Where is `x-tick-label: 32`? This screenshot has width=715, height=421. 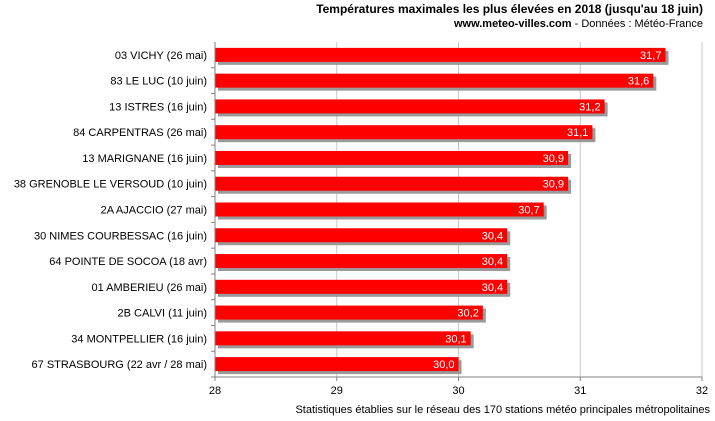 x-tick-label: 32 is located at coordinates (702, 391).